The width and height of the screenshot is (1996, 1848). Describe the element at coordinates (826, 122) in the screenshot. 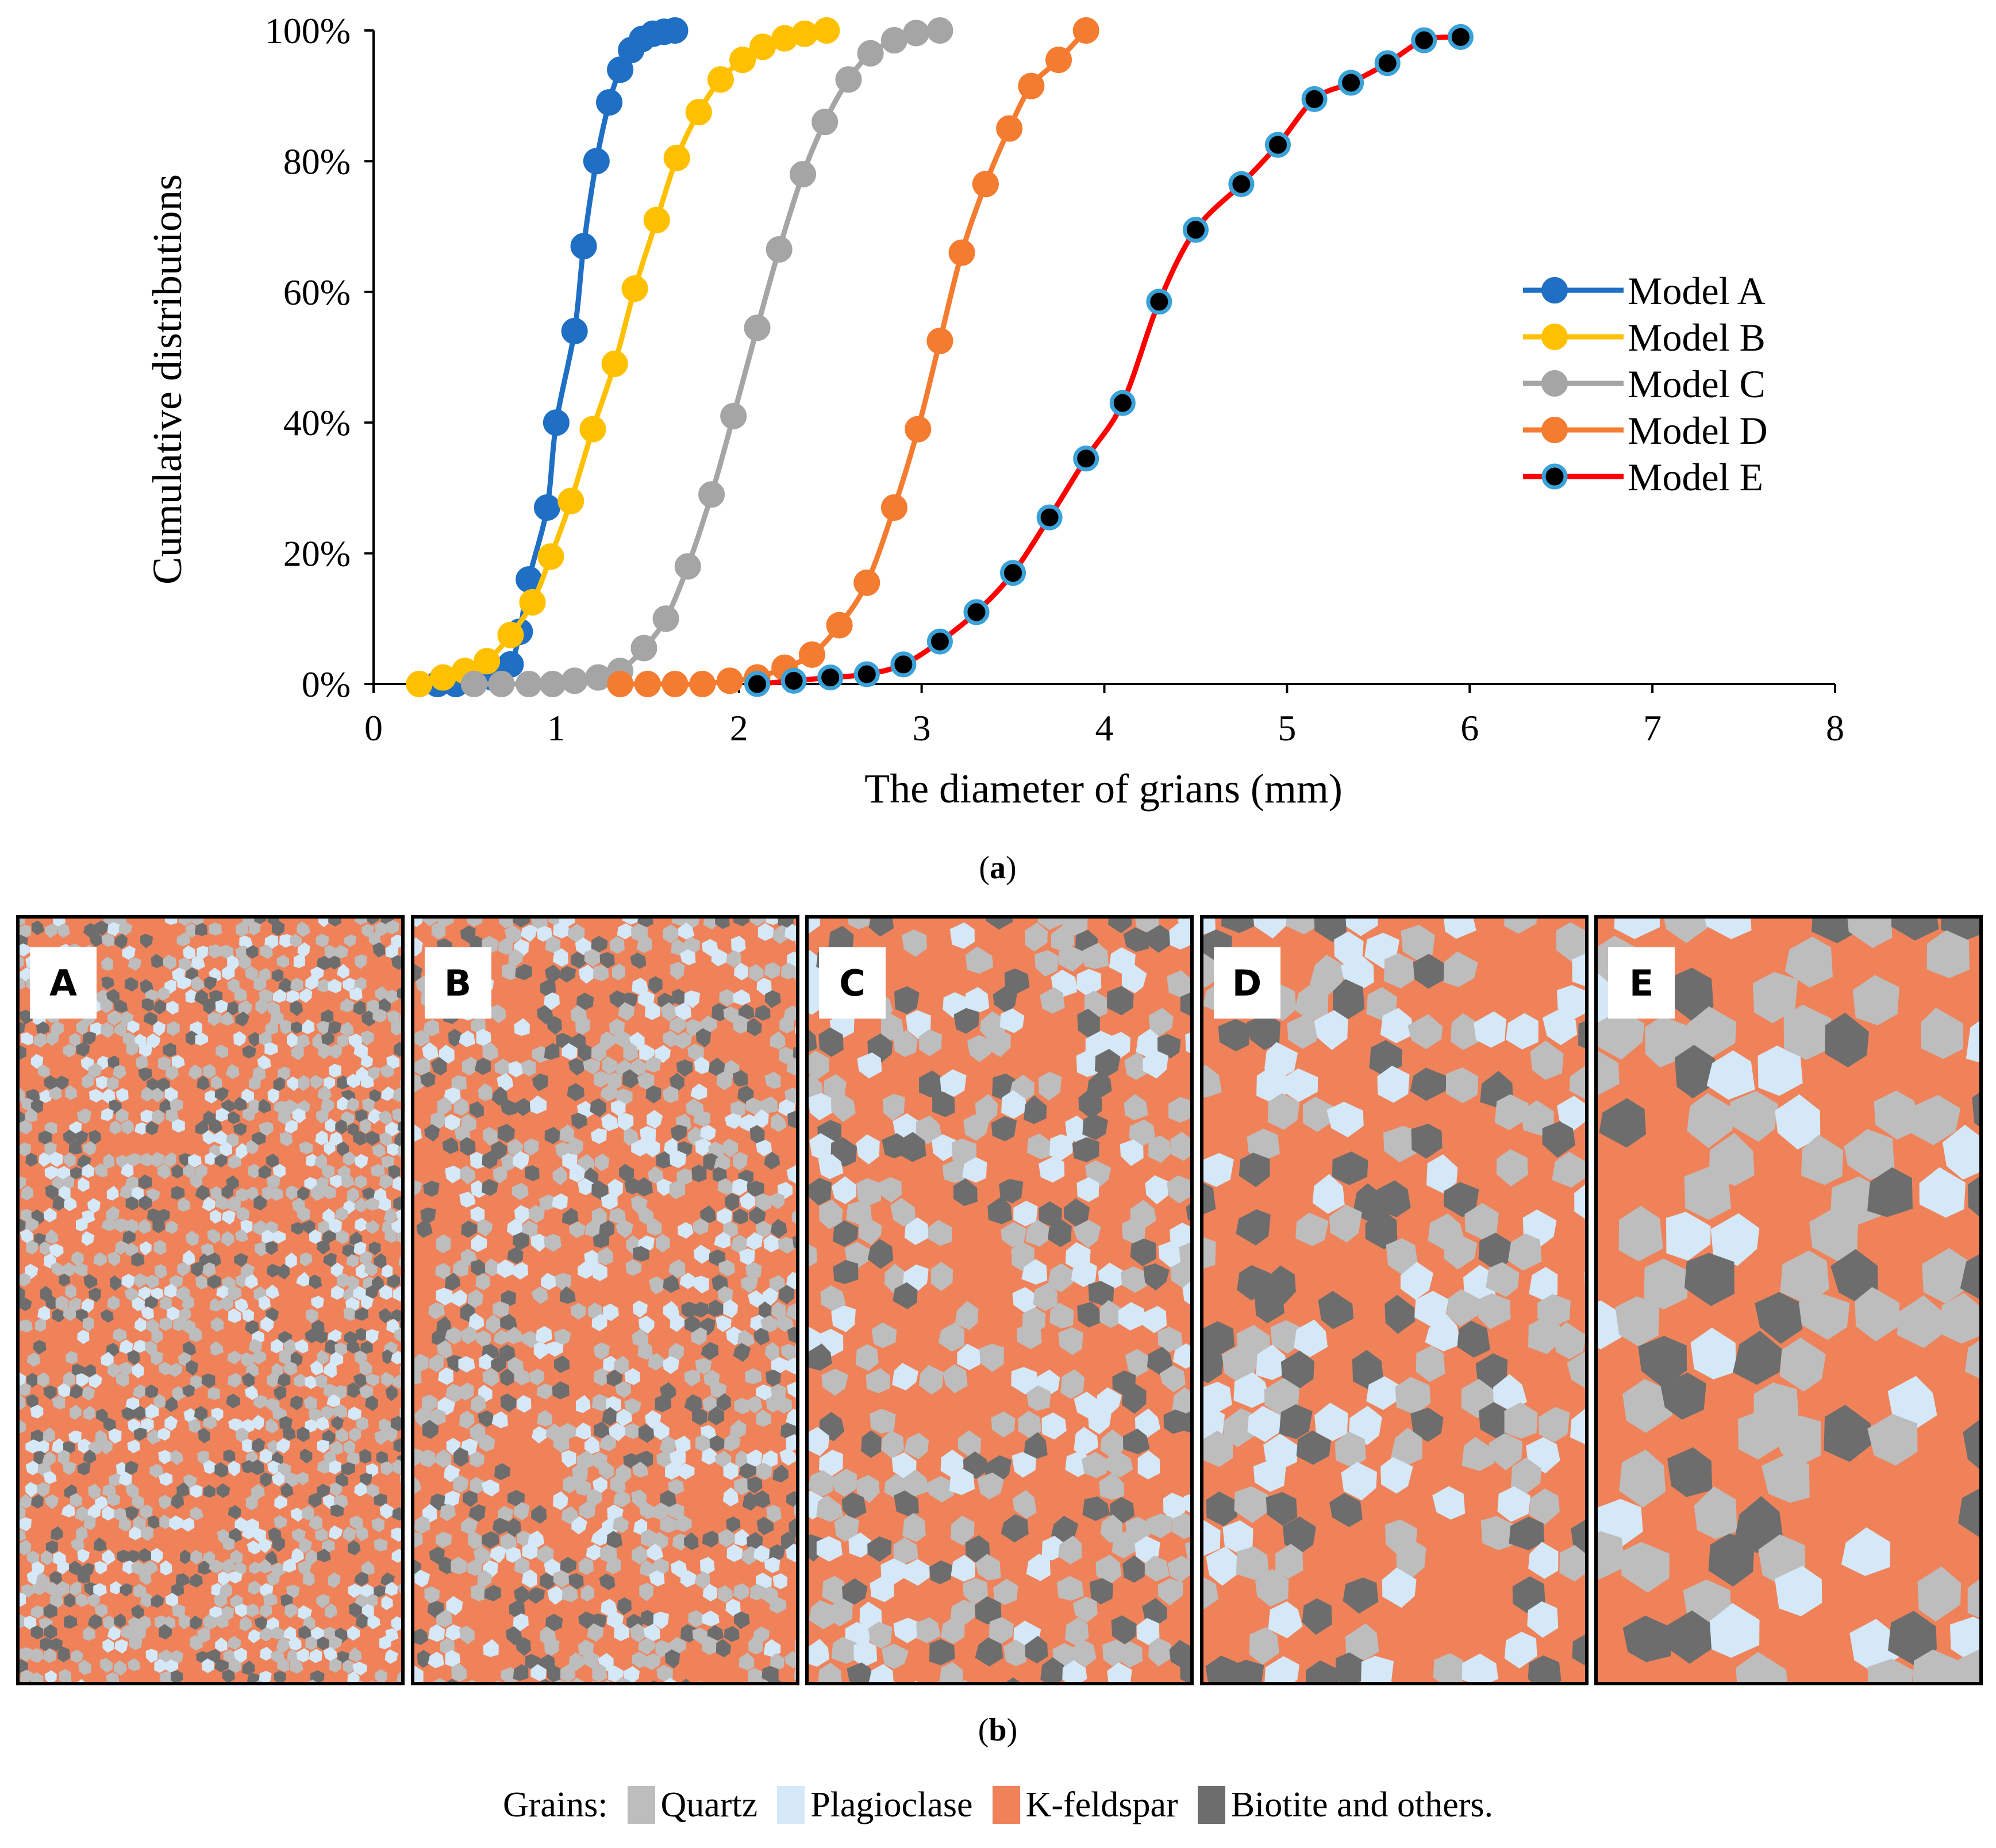

I see `data-point-model-c` at that location.